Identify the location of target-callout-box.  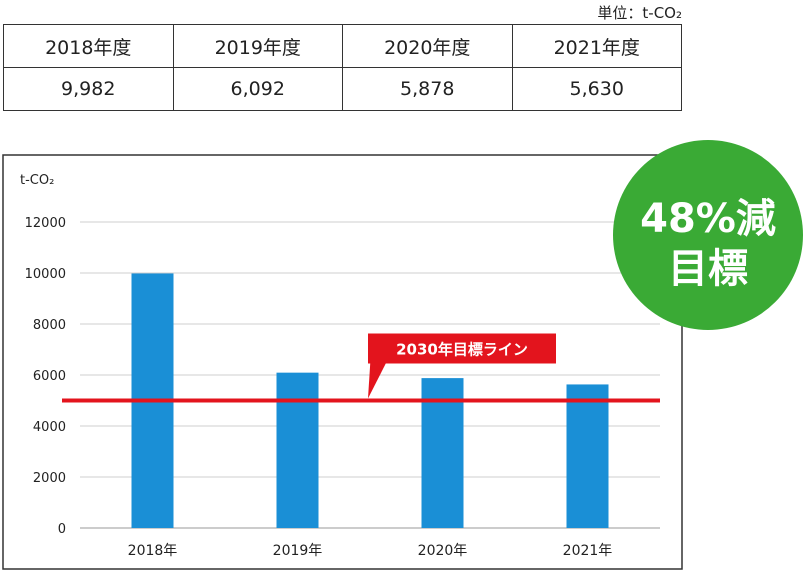
(462, 348).